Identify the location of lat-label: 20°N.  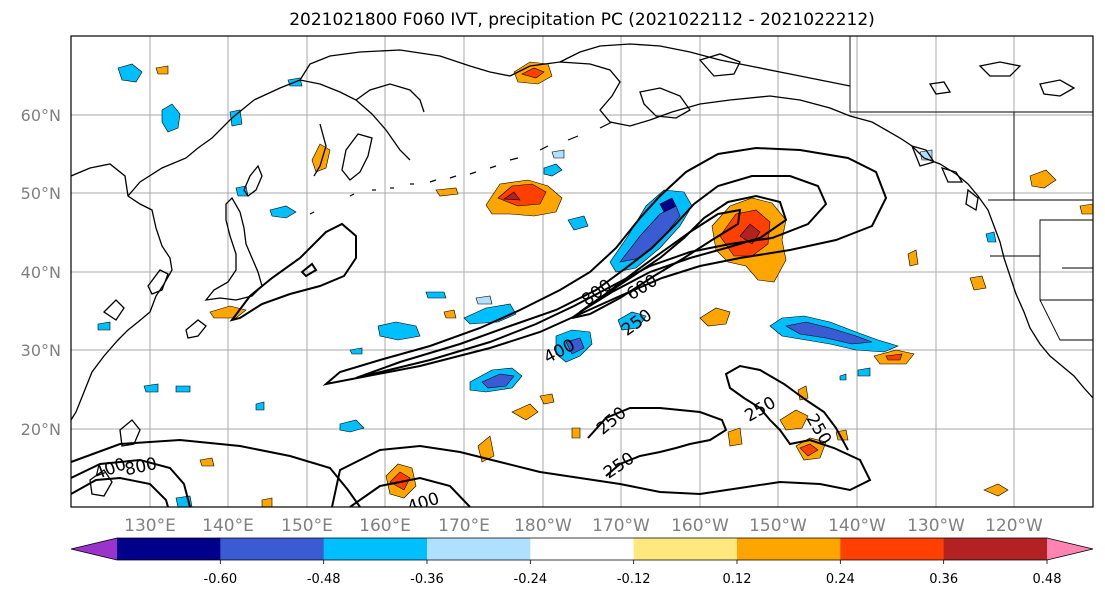
(41, 429).